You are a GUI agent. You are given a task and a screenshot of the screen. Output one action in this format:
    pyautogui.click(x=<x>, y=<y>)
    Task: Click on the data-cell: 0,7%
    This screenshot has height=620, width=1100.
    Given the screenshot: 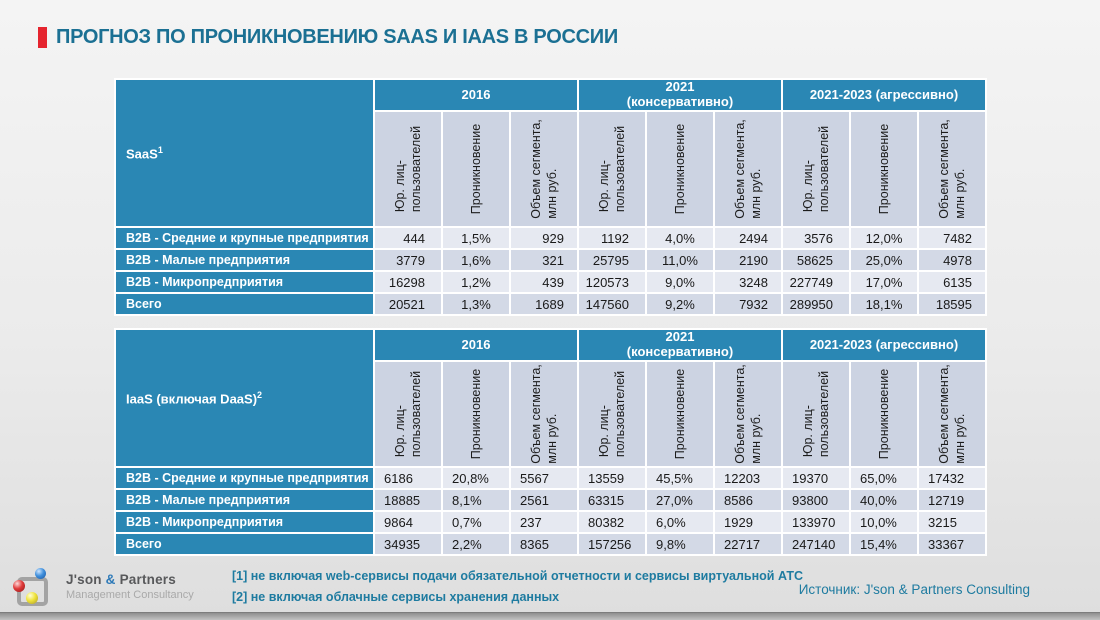 What is the action you would take?
    pyautogui.click(x=476, y=522)
    